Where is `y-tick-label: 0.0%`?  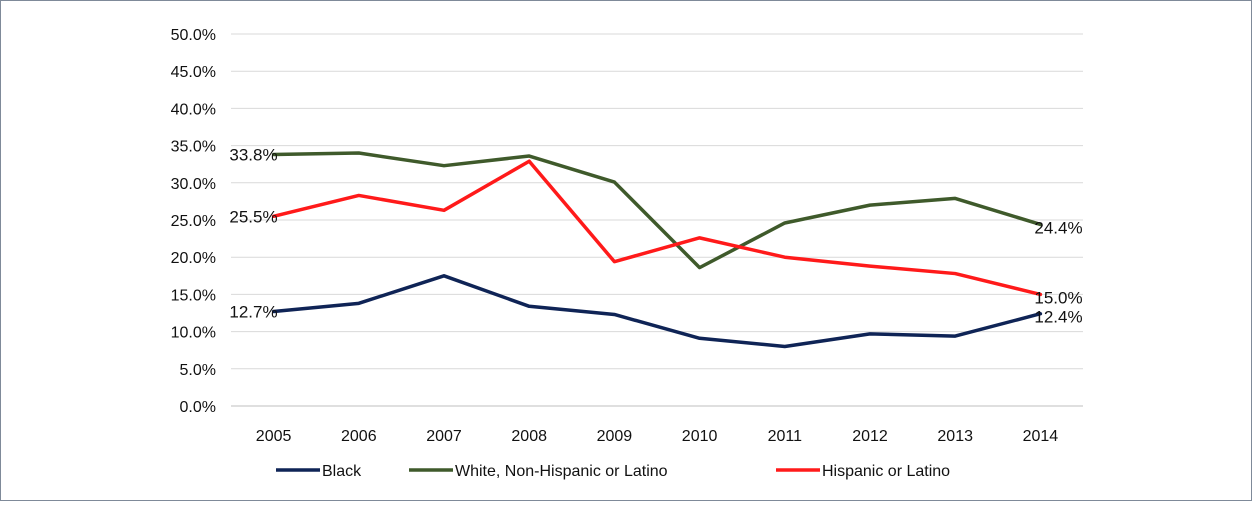
y-tick-label: 0.0% is located at coordinates (198, 407).